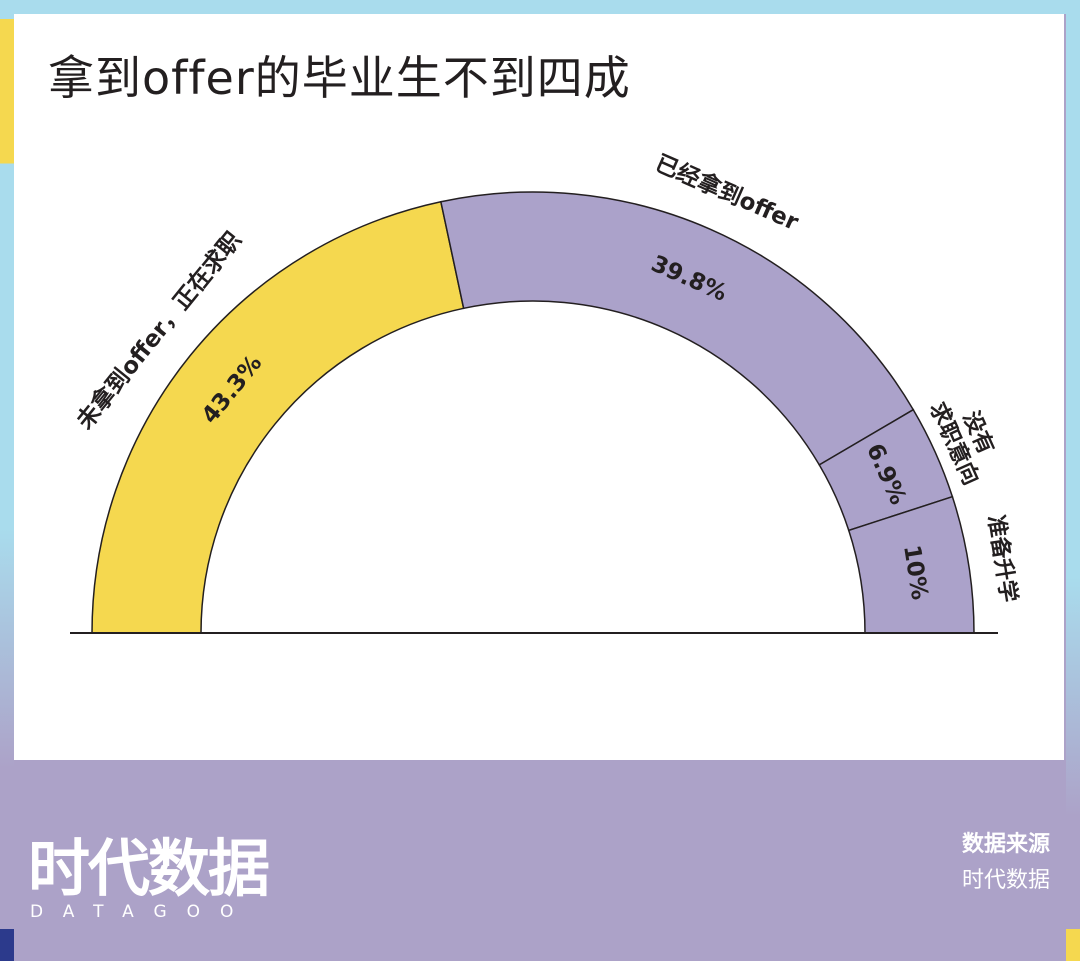 This screenshot has width=1080, height=961. Describe the element at coordinates (339, 78) in the screenshot. I see `chart-title: 拿到offer的毕业生不到四成` at that location.